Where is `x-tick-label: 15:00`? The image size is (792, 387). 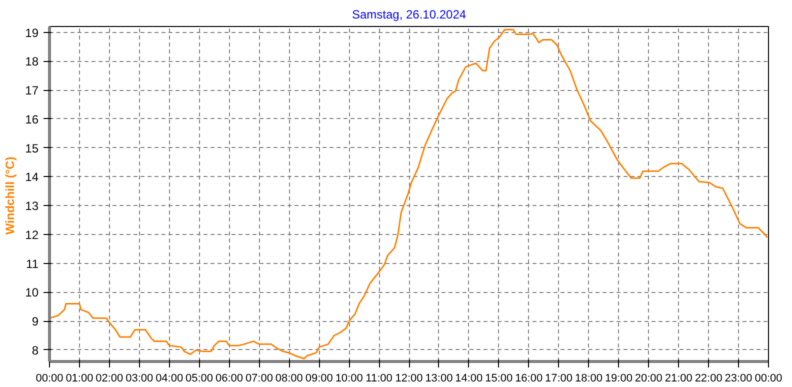
x-tick-label: 15:00 is located at coordinates (499, 378).